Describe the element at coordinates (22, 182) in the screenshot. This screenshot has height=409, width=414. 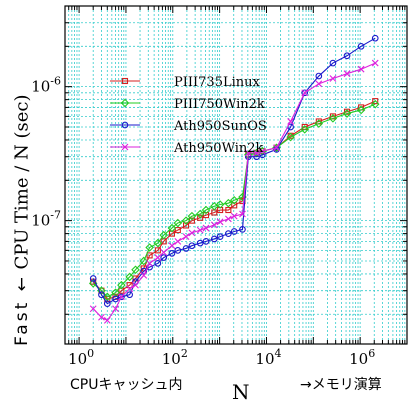
I see `y-axis-label: CPU Time / N (sec)` at that location.